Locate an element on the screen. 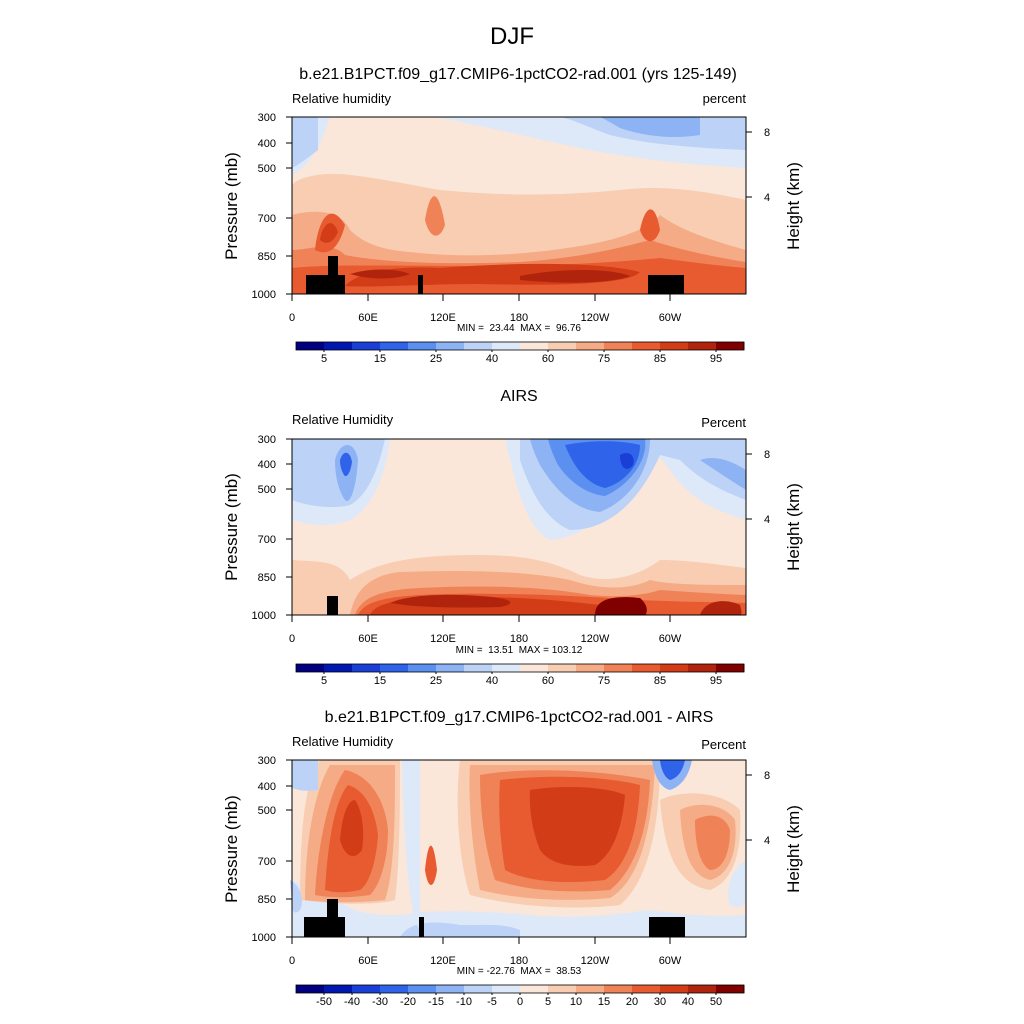  colorbar-label: 25 is located at coordinates (436, 681).